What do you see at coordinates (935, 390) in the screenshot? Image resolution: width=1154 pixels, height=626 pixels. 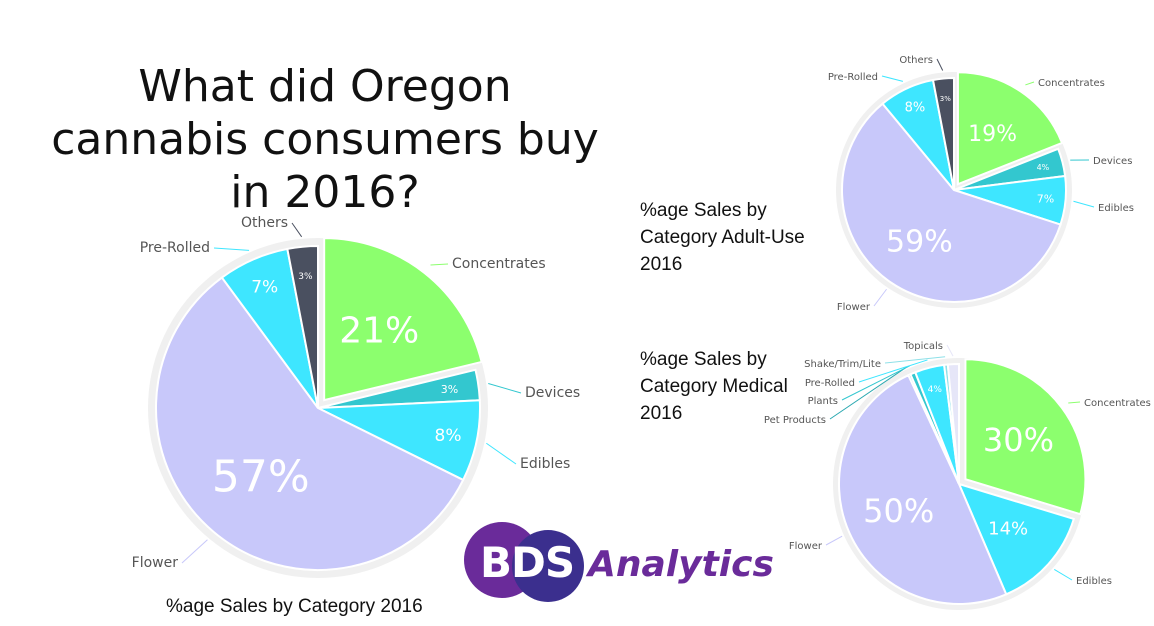 I see `slice-value-pre-rolled: 4%` at bounding box center [935, 390].